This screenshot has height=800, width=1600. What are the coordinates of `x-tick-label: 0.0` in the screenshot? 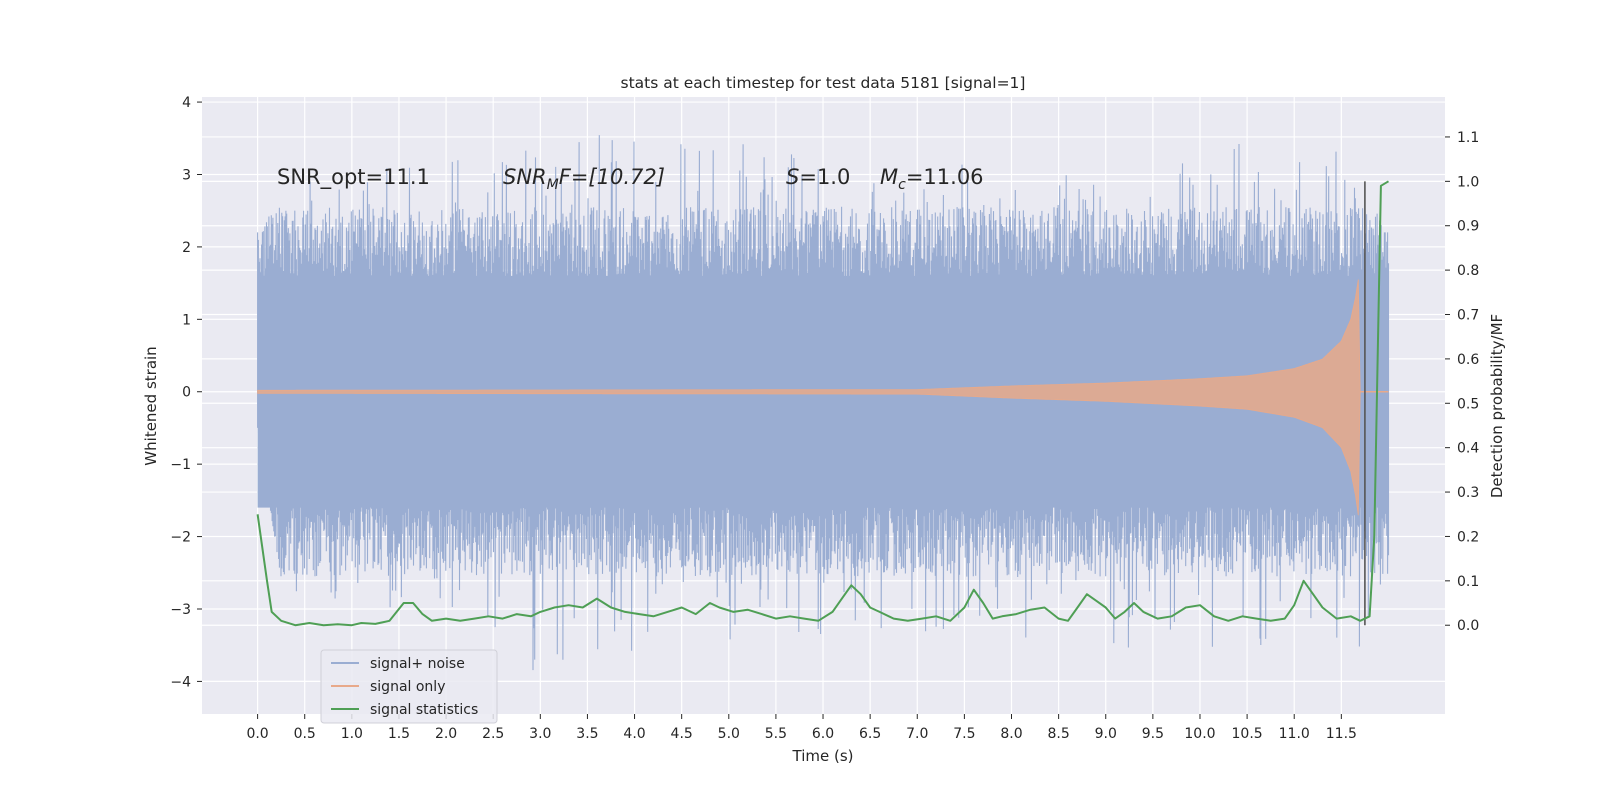 It's located at (257, 734).